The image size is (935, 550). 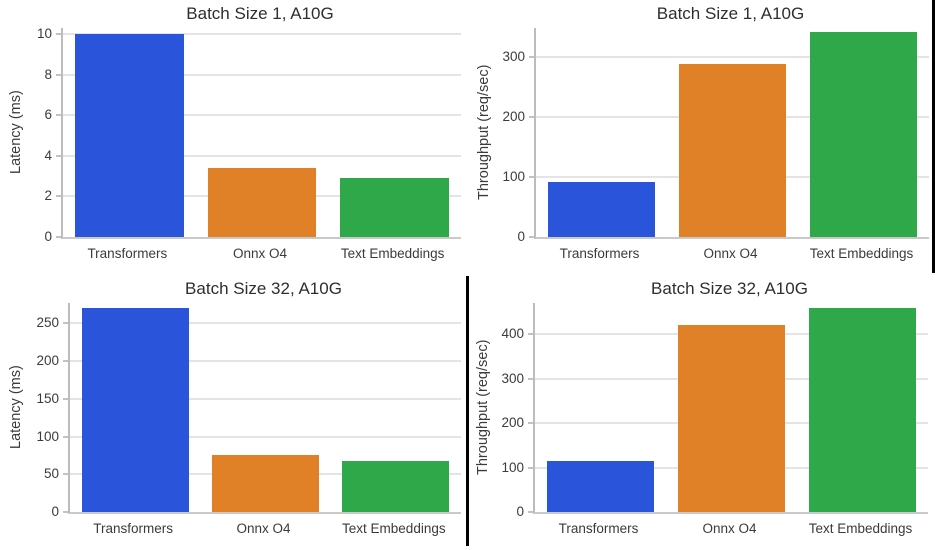 I want to click on y-tick-label: 150, so click(x=47, y=398).